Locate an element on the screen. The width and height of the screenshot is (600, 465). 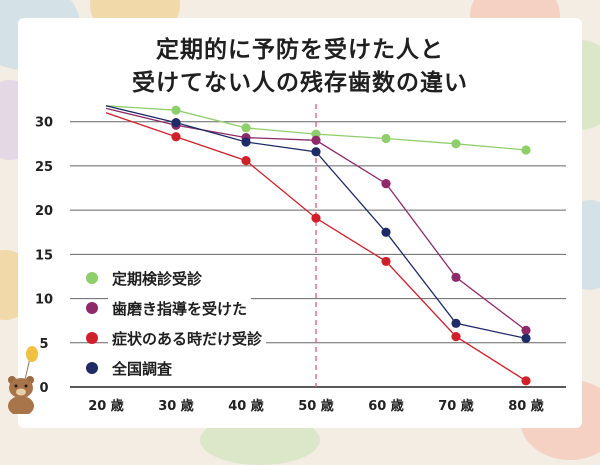
chart-title-line-2: 受けてない人の残存歯数の違い is located at coordinates (300, 83).